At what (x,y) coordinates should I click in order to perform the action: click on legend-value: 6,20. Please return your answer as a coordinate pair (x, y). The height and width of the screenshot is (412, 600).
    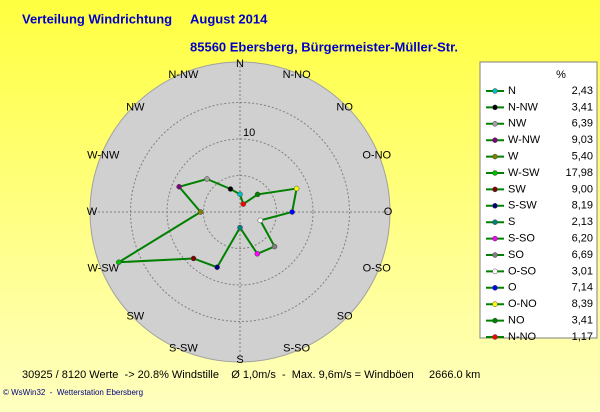
    Looking at the image, I should click on (582, 239).